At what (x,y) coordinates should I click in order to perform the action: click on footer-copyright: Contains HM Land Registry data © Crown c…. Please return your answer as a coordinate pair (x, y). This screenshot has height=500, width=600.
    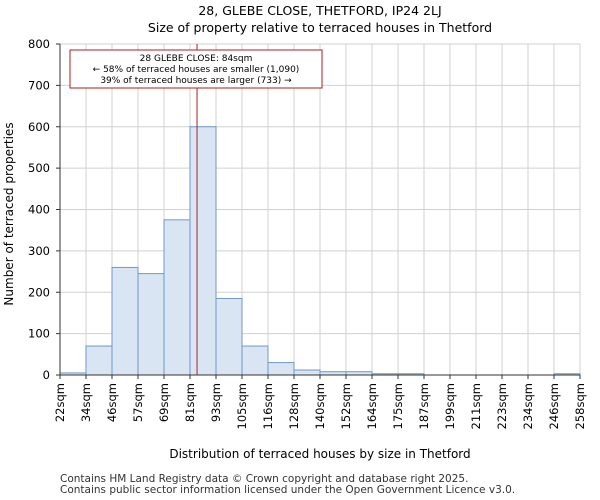
    Looking at the image, I should click on (264, 479).